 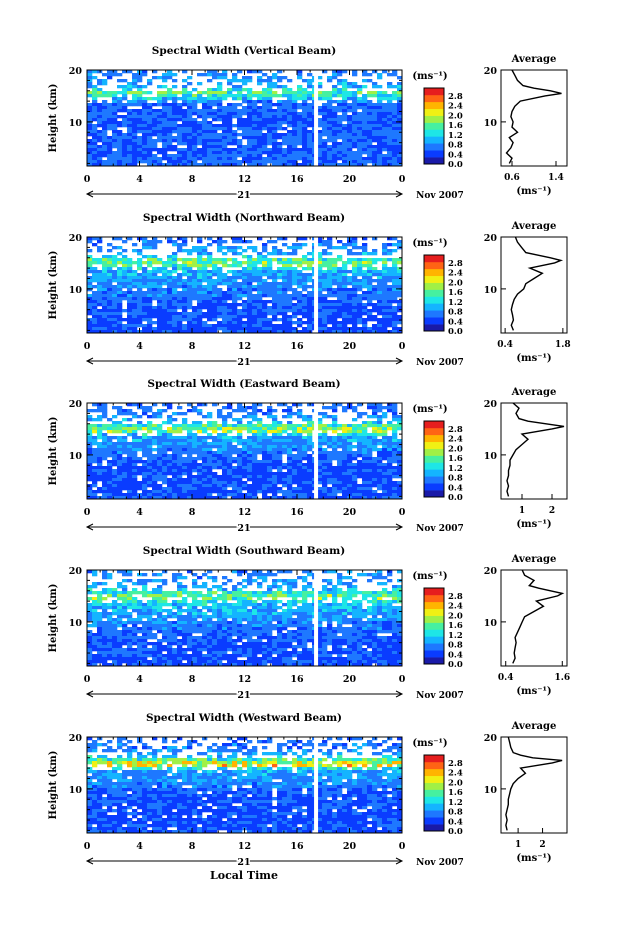 What do you see at coordinates (522, 511) in the screenshot?
I see `avg-x-tick-label: 1` at bounding box center [522, 511].